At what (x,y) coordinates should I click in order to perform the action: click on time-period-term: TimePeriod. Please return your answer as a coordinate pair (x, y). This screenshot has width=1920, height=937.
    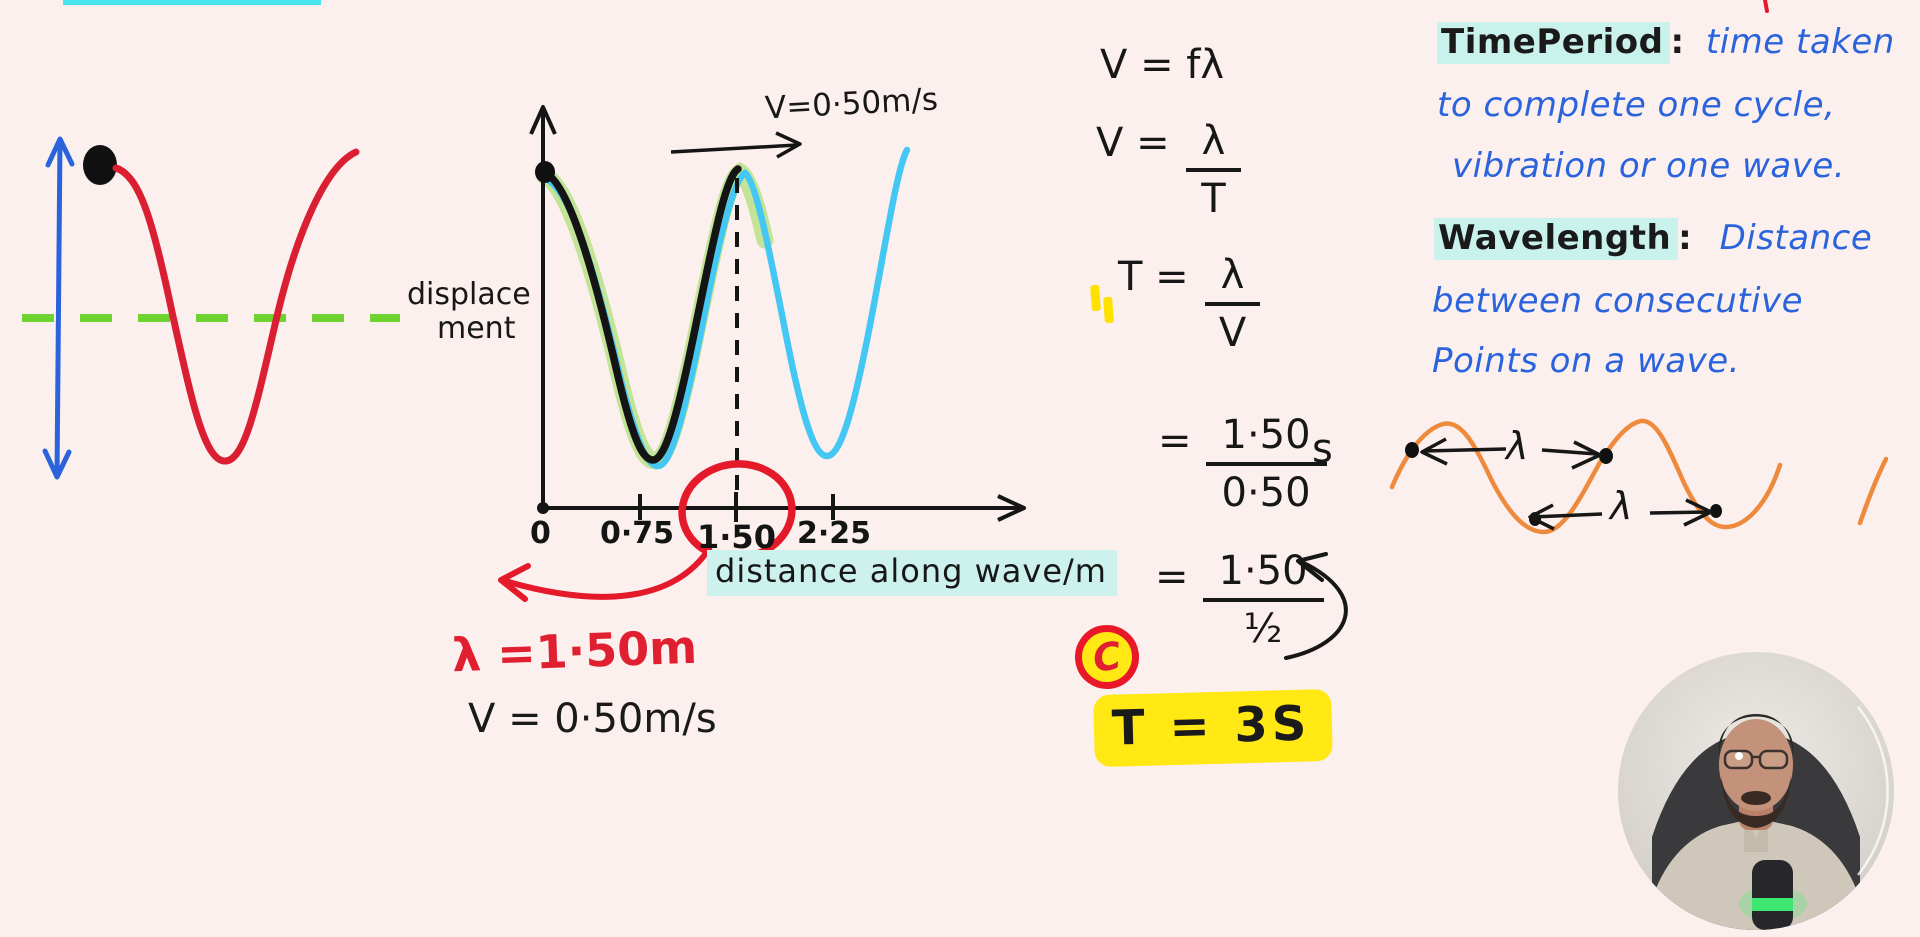
    Looking at the image, I should click on (1554, 43).